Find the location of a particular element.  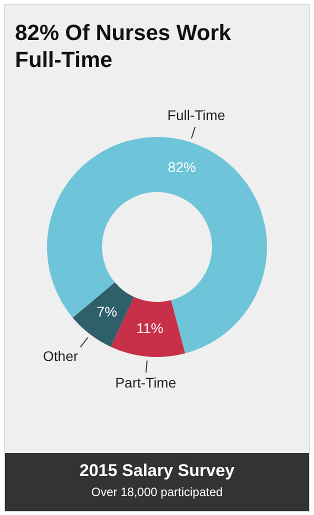

data-label: 7% is located at coordinates (107, 311).